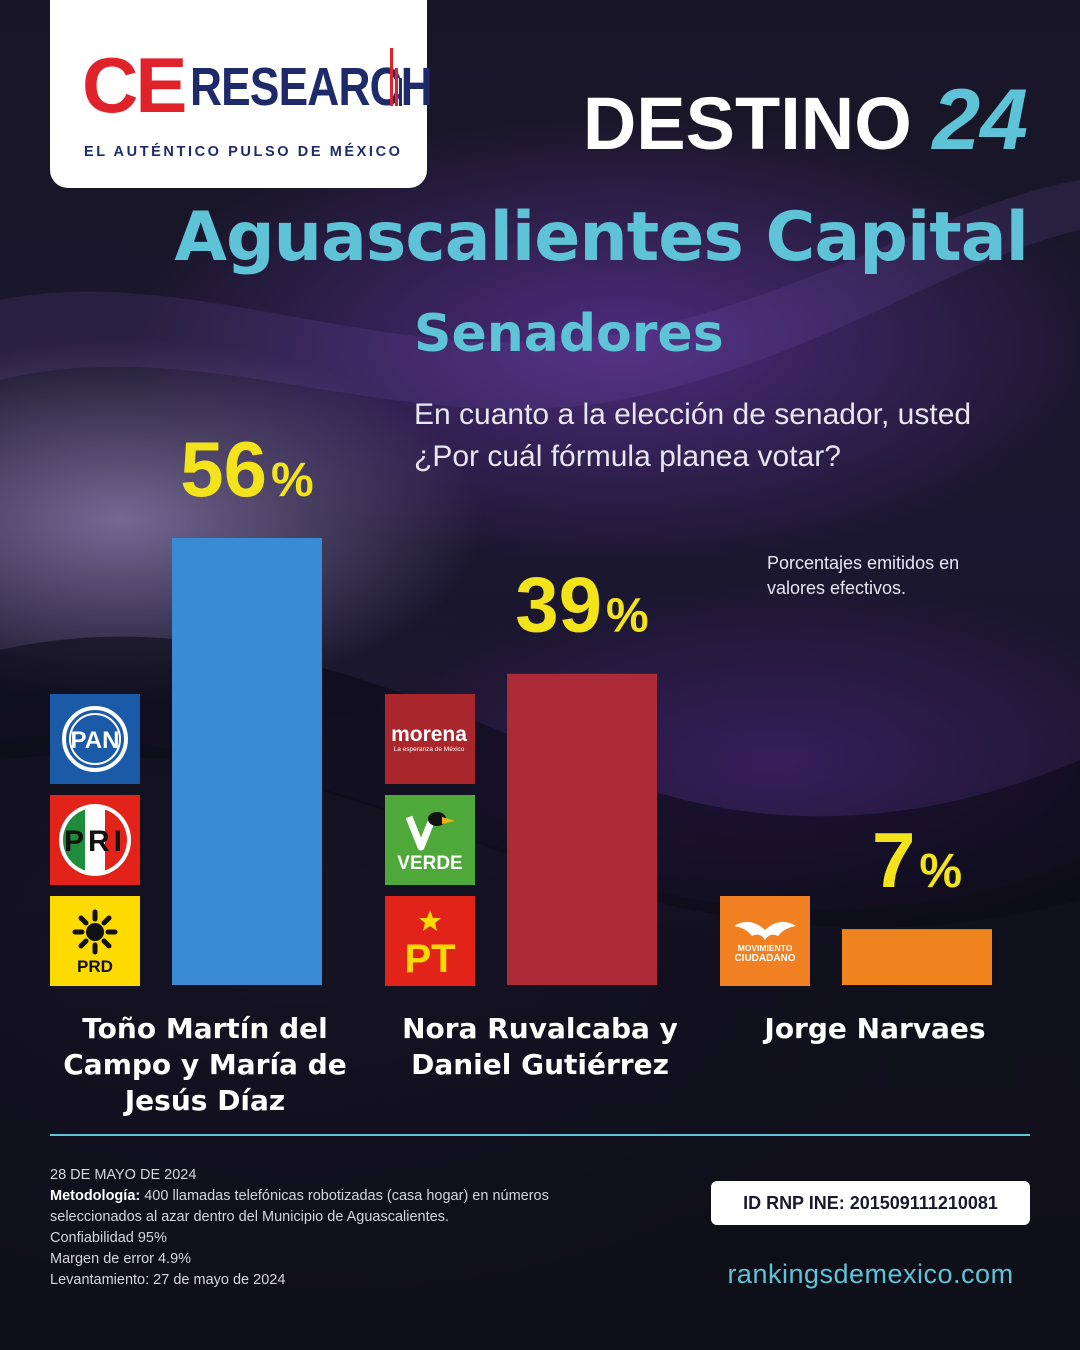 Image resolution: width=1080 pixels, height=1350 pixels. What do you see at coordinates (765, 941) in the screenshot?
I see `movimiento-ciudadano-logo: MOVIMIENTO CIUDADANO` at bounding box center [765, 941].